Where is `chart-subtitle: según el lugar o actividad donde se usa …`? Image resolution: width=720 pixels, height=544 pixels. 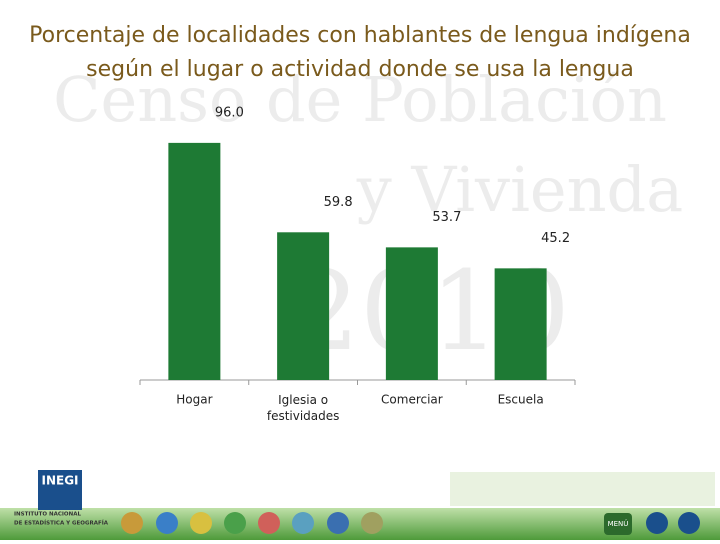 chart-subtitle: según el lugar o actividad donde se usa … is located at coordinates (360, 69).